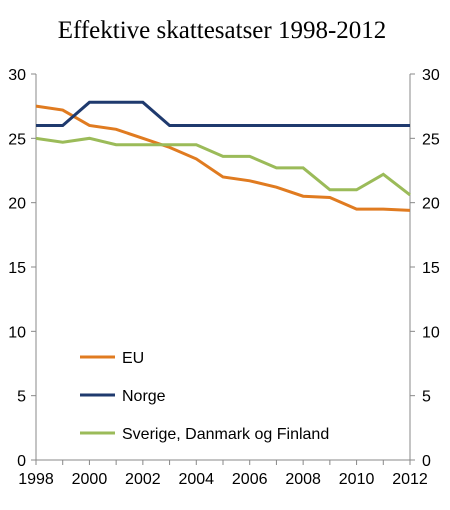 This screenshot has height=510, width=450. I want to click on y-tick-label-left: 25, so click(17, 139).